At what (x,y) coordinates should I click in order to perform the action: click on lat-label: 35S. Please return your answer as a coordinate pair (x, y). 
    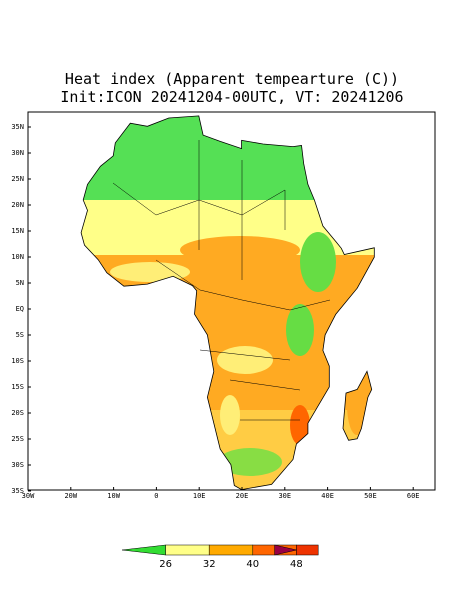
    Looking at the image, I should click on (17, 491).